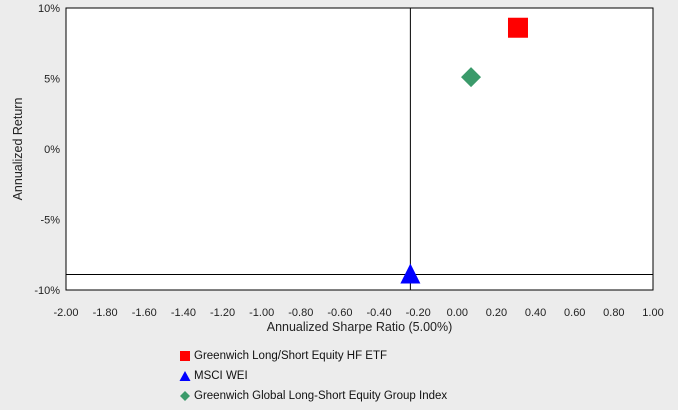  Describe the element at coordinates (457, 313) in the screenshot. I see `x-tick-label: 0.00` at that location.